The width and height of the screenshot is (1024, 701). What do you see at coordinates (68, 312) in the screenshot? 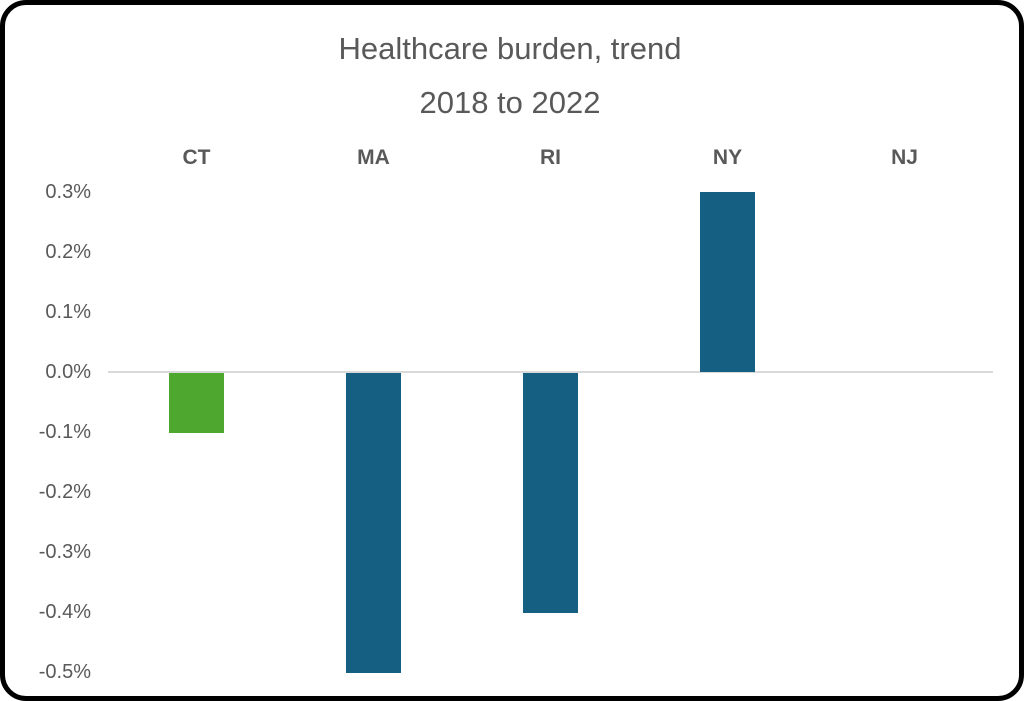
I see `y-tick-label: 0.1%` at bounding box center [68, 312].